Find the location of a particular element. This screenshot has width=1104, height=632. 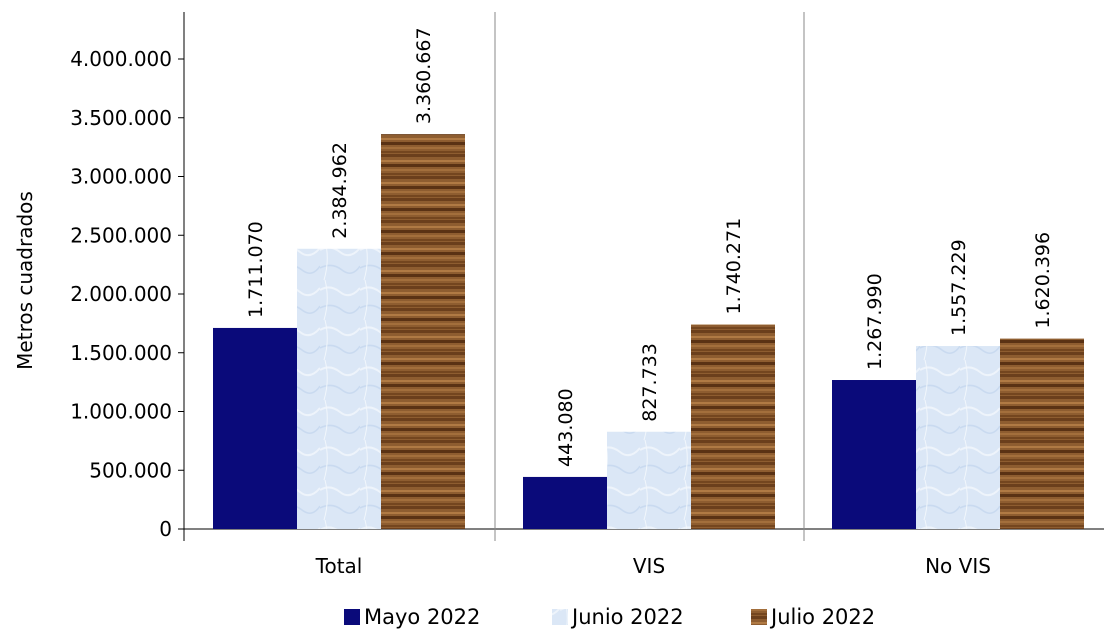

data-label: 1.557.229 is located at coordinates (959, 287).